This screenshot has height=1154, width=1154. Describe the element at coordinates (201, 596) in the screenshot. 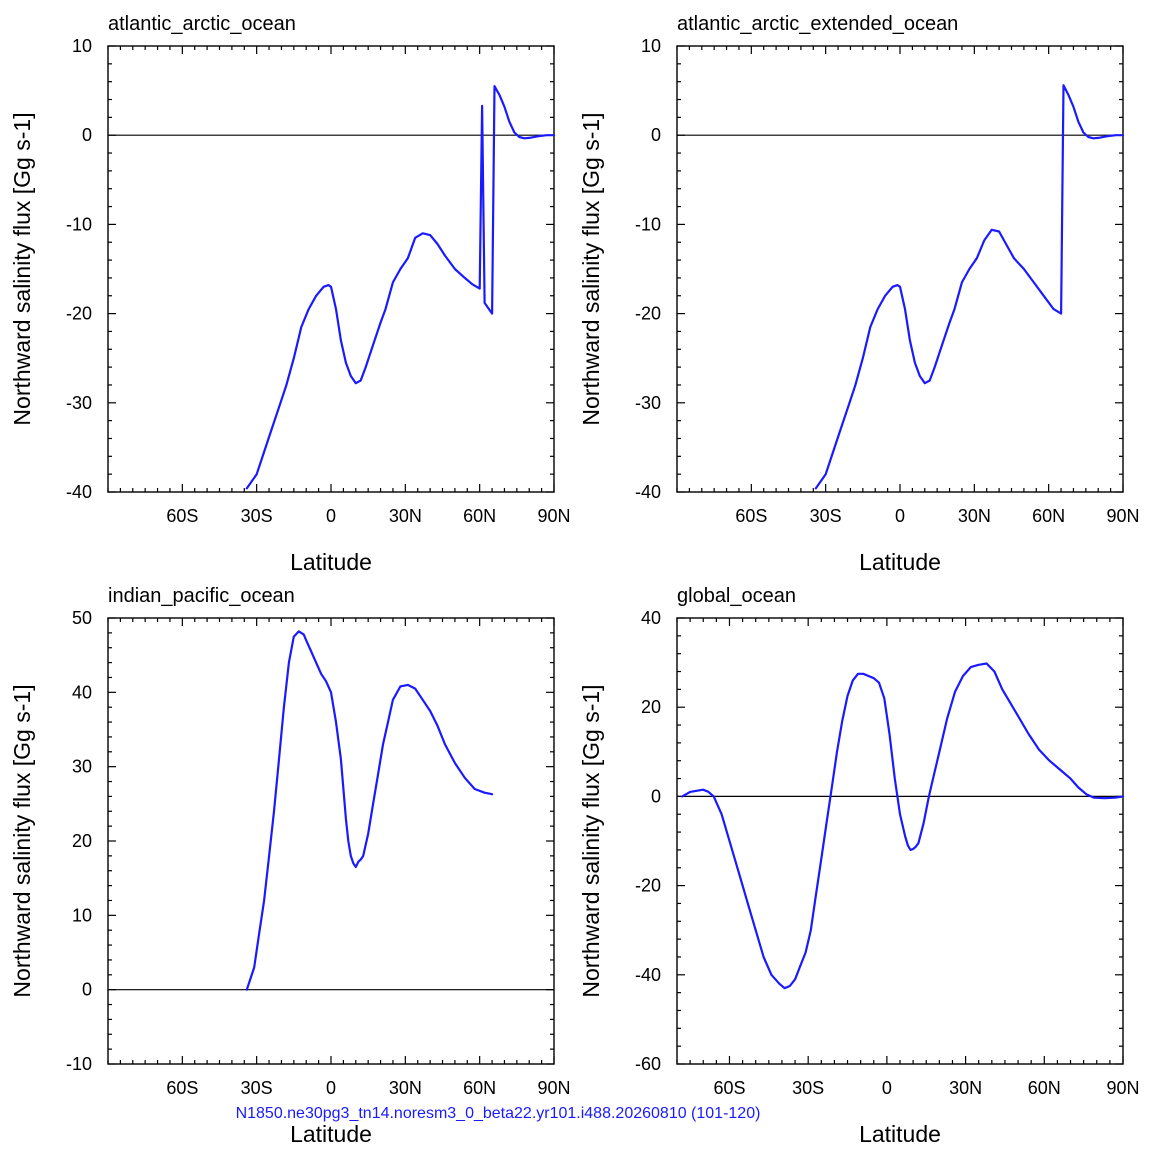

I see `panel-title: indian_pacific_ocean` at that location.